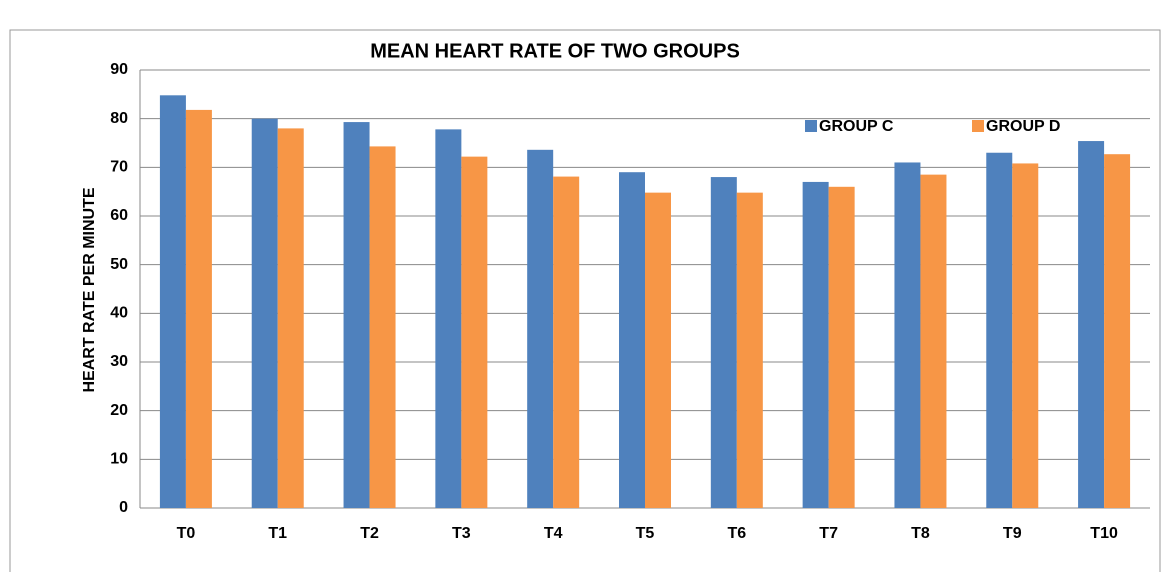  Describe the element at coordinates (1012, 533) in the screenshot. I see `x-tick-label: T9` at that location.